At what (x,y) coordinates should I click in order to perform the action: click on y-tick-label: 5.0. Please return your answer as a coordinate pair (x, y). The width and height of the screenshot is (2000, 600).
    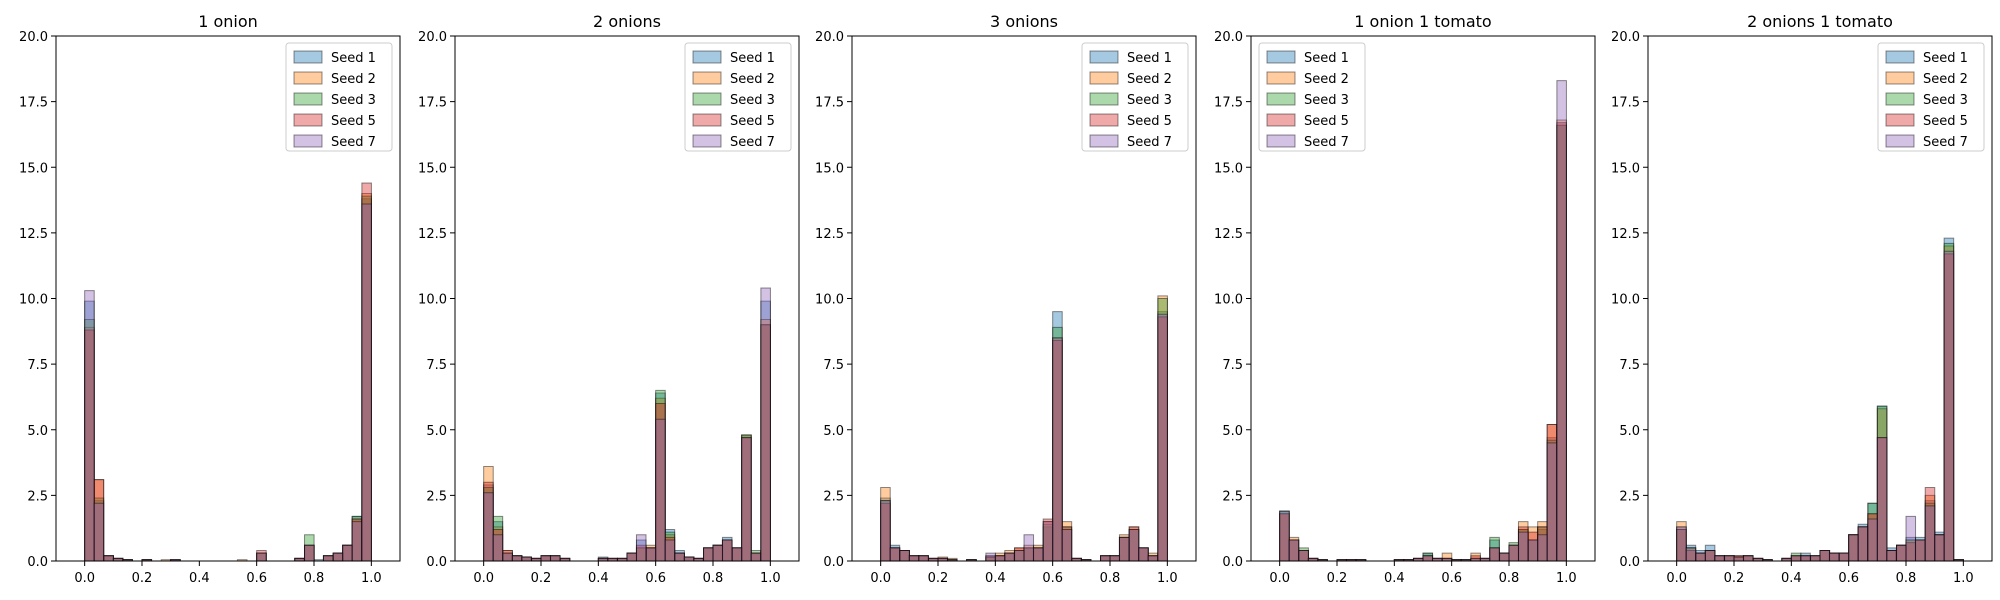
    Looking at the image, I should click on (833, 431).